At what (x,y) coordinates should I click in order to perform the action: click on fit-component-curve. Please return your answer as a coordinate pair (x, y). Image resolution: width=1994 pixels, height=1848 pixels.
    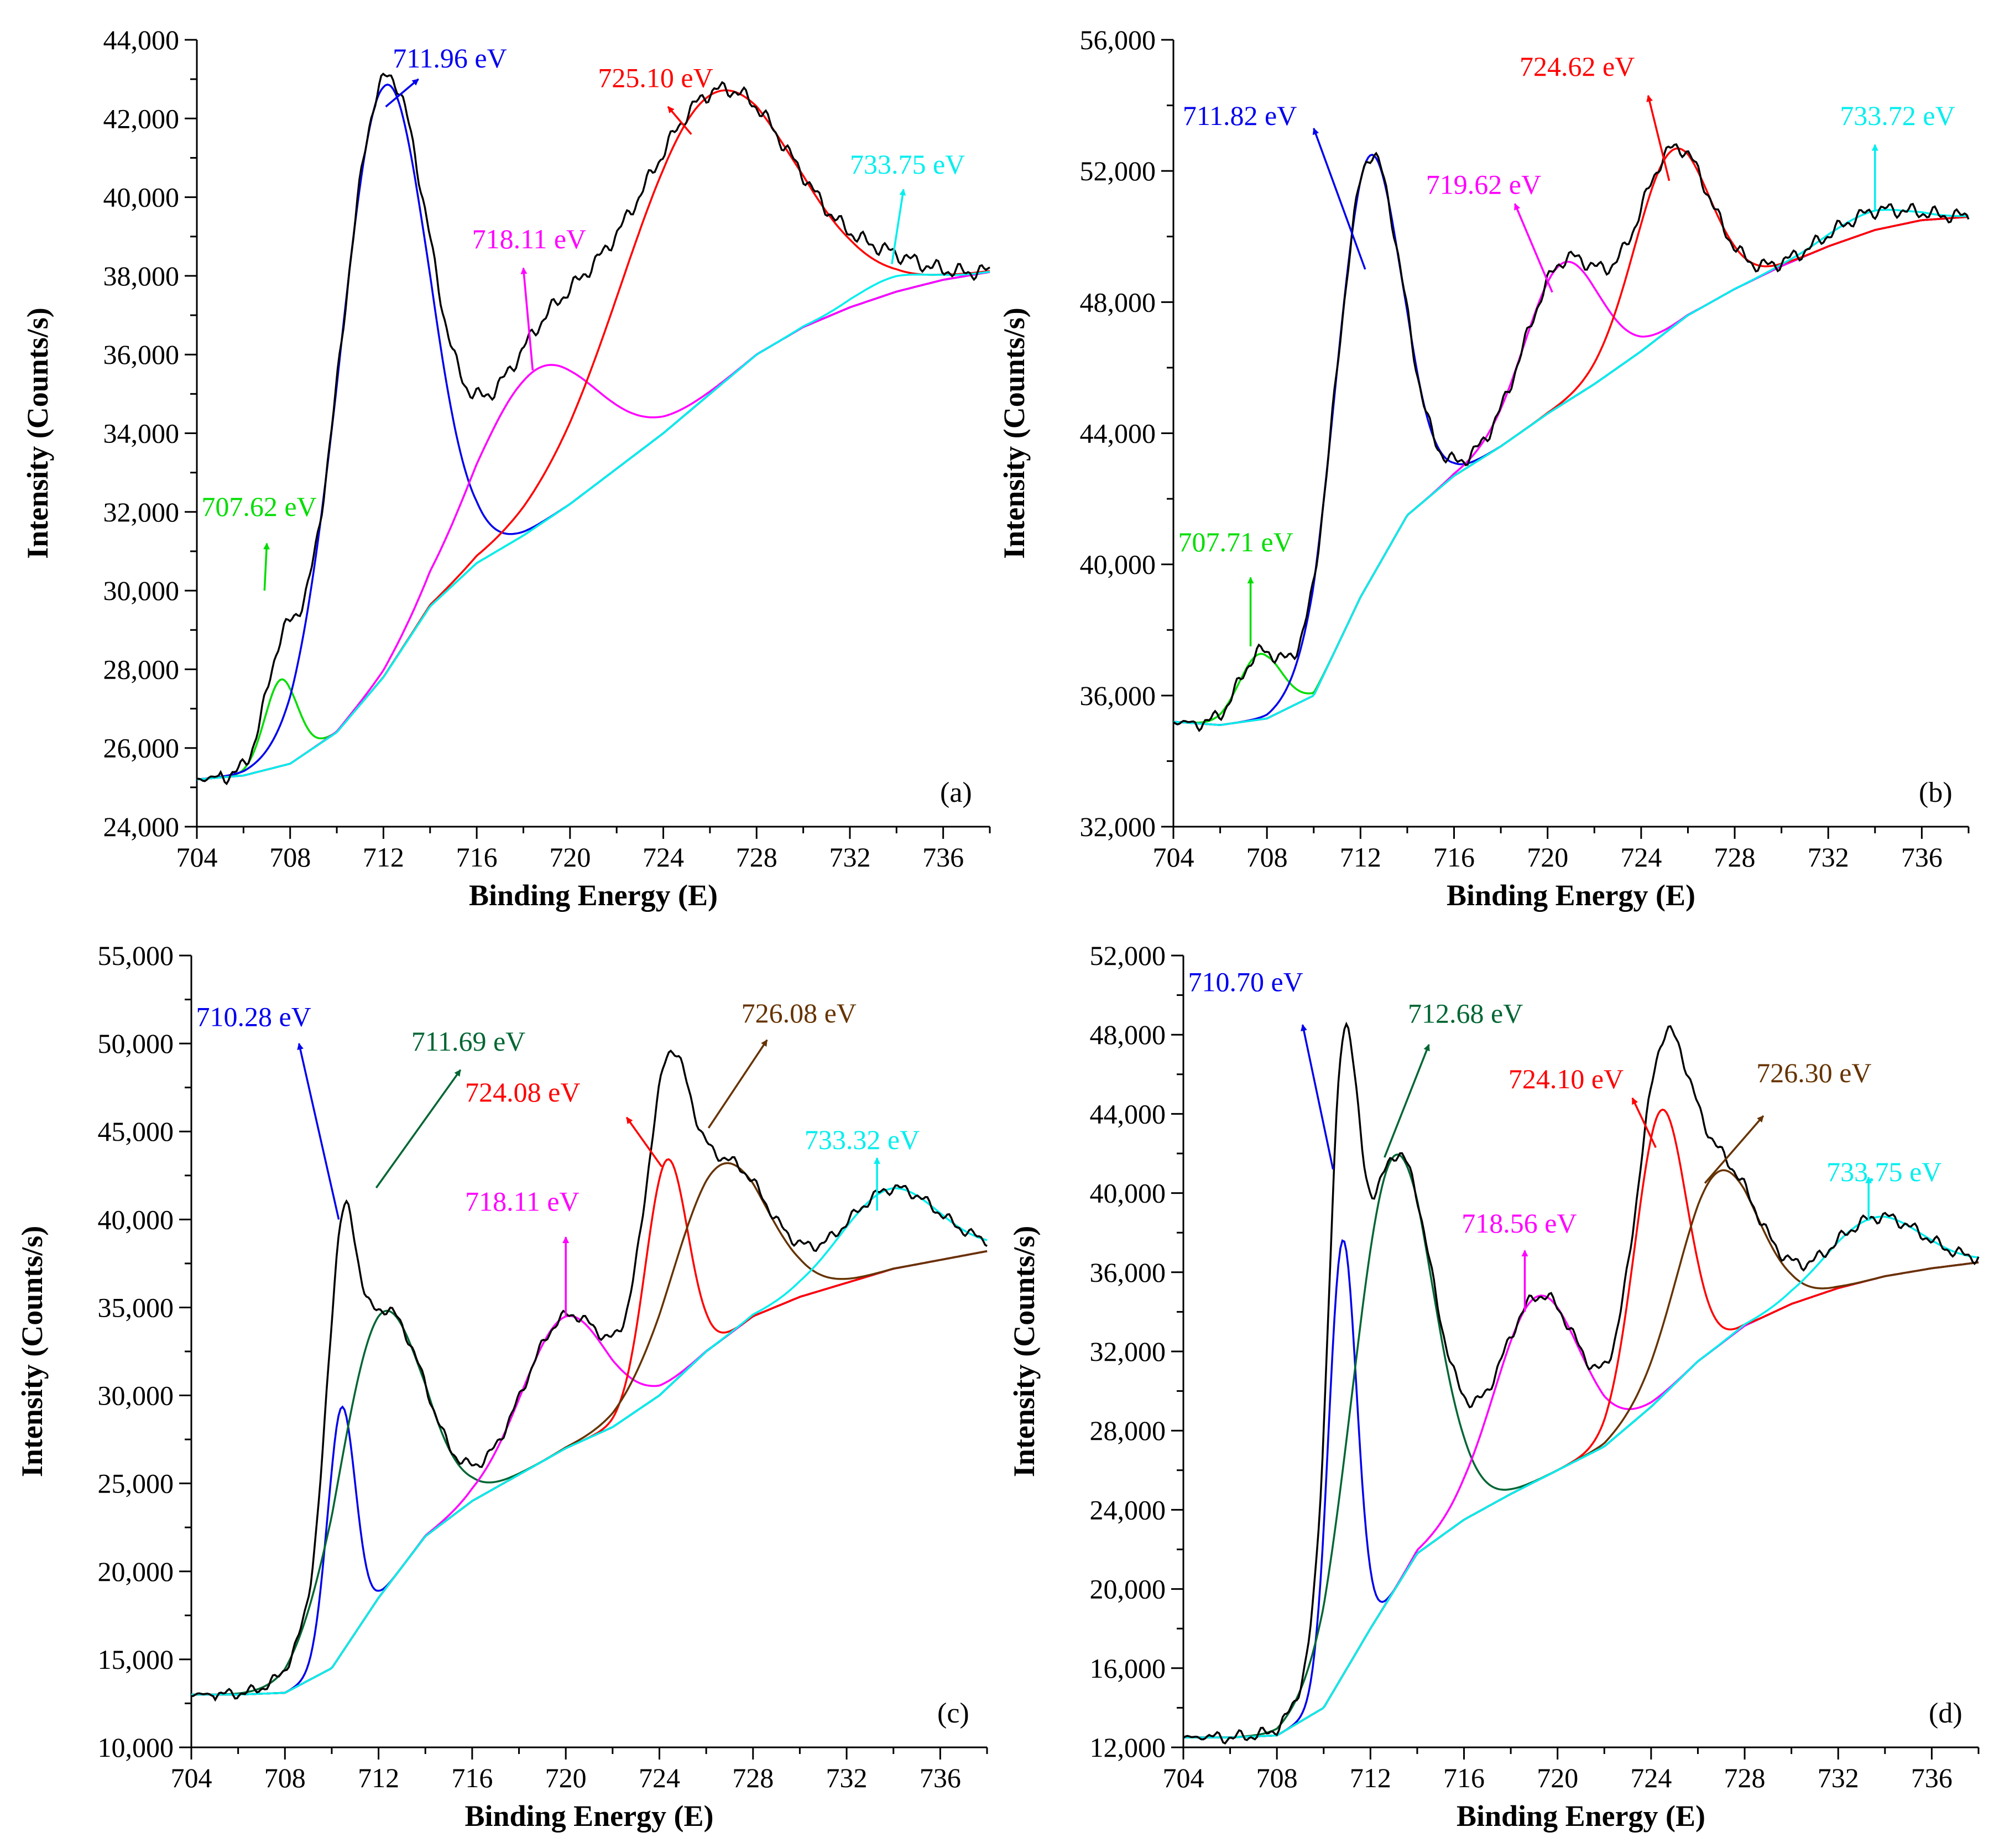
    Looking at the image, I should click on (589, 1441).